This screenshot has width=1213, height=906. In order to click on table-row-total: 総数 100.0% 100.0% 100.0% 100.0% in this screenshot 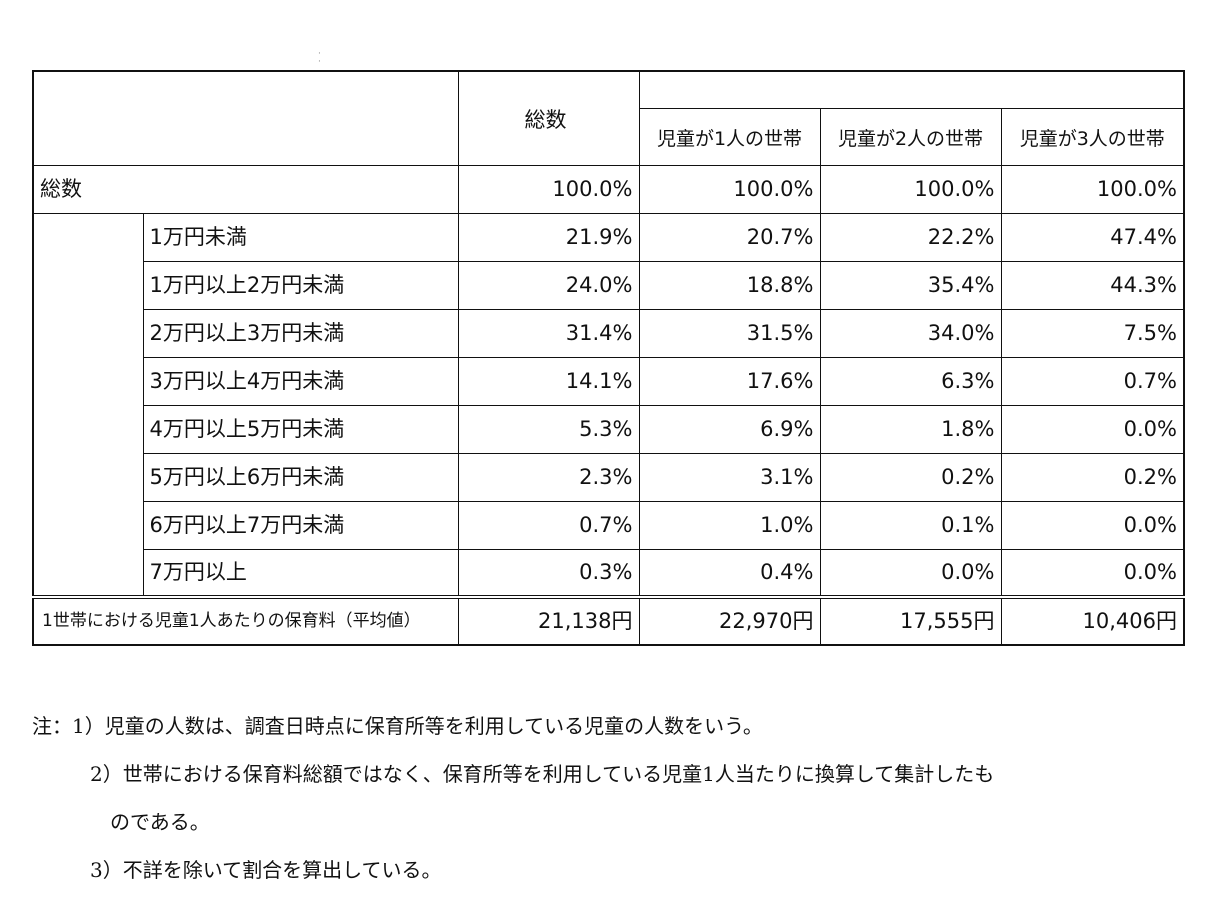, I will do `click(608, 189)`.